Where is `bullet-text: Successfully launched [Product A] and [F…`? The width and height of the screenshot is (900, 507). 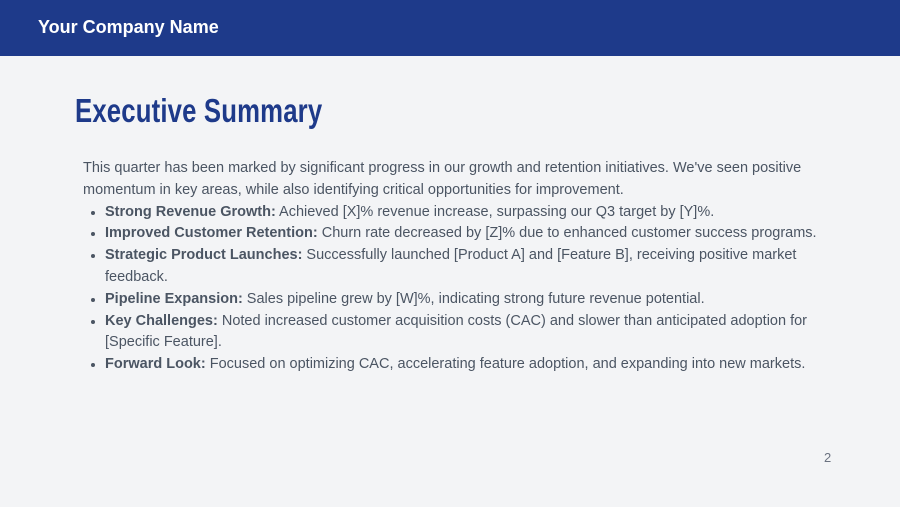 bullet-text: Successfully launched [Product A] and [F… is located at coordinates (451, 266).